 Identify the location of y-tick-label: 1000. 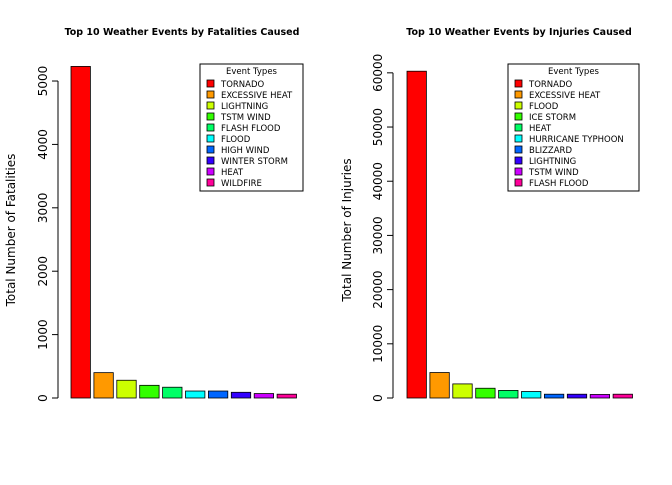
(43, 334).